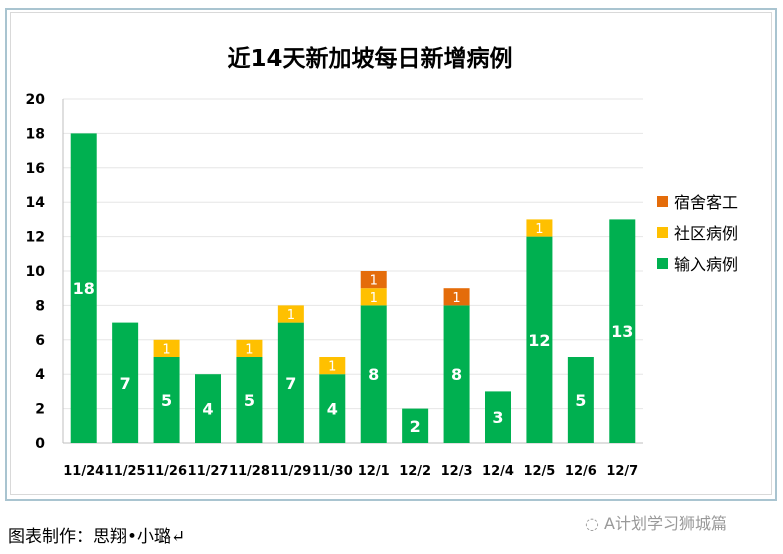 This screenshot has width=783, height=554. I want to click on bar-12/5-series0, so click(539, 339).